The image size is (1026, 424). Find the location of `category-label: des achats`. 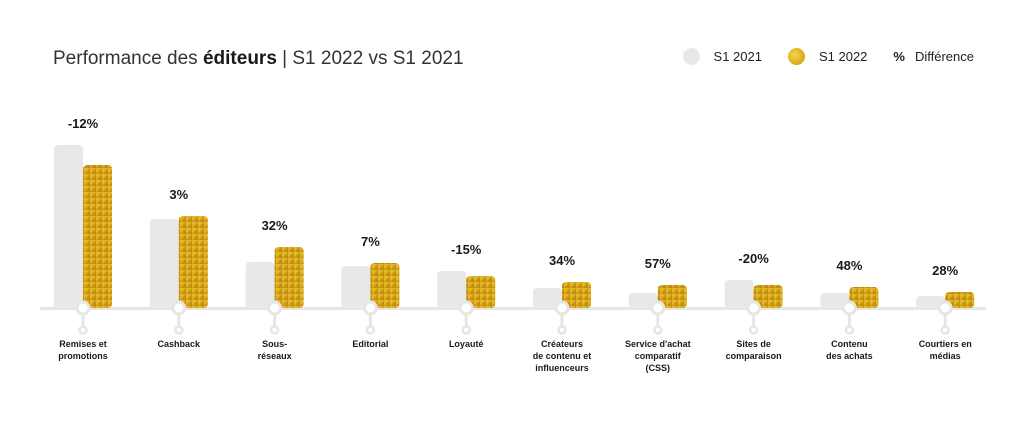

category-label: des achats is located at coordinates (849, 356).